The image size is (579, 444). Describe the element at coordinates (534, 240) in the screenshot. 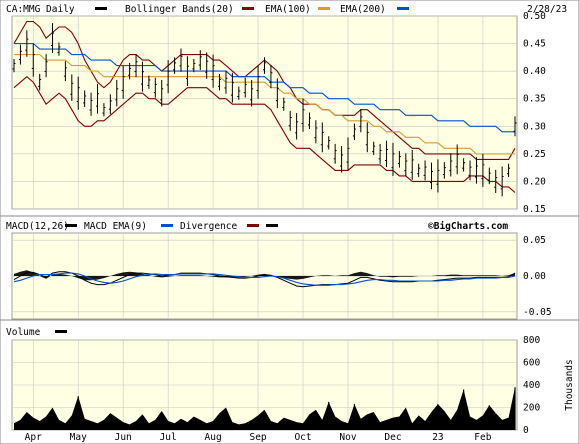

I see `macd-y-tick-label: 0.05` at that location.